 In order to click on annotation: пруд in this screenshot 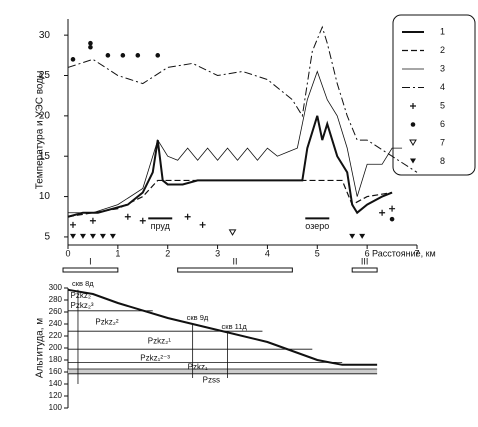, I will do `click(161, 226)`.